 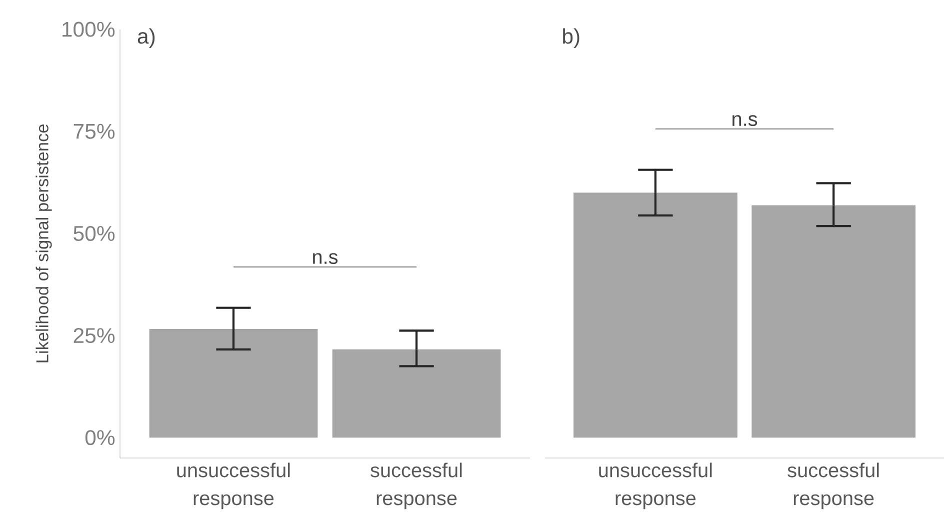 I want to click on y-tick-label: 25%, so click(x=94, y=336).